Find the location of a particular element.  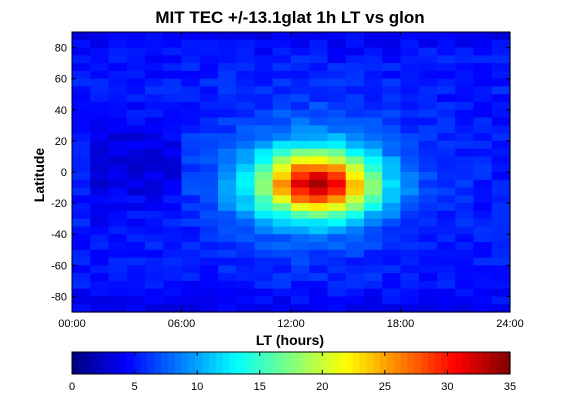

y-tick-label: -40 is located at coordinates (59, 235).